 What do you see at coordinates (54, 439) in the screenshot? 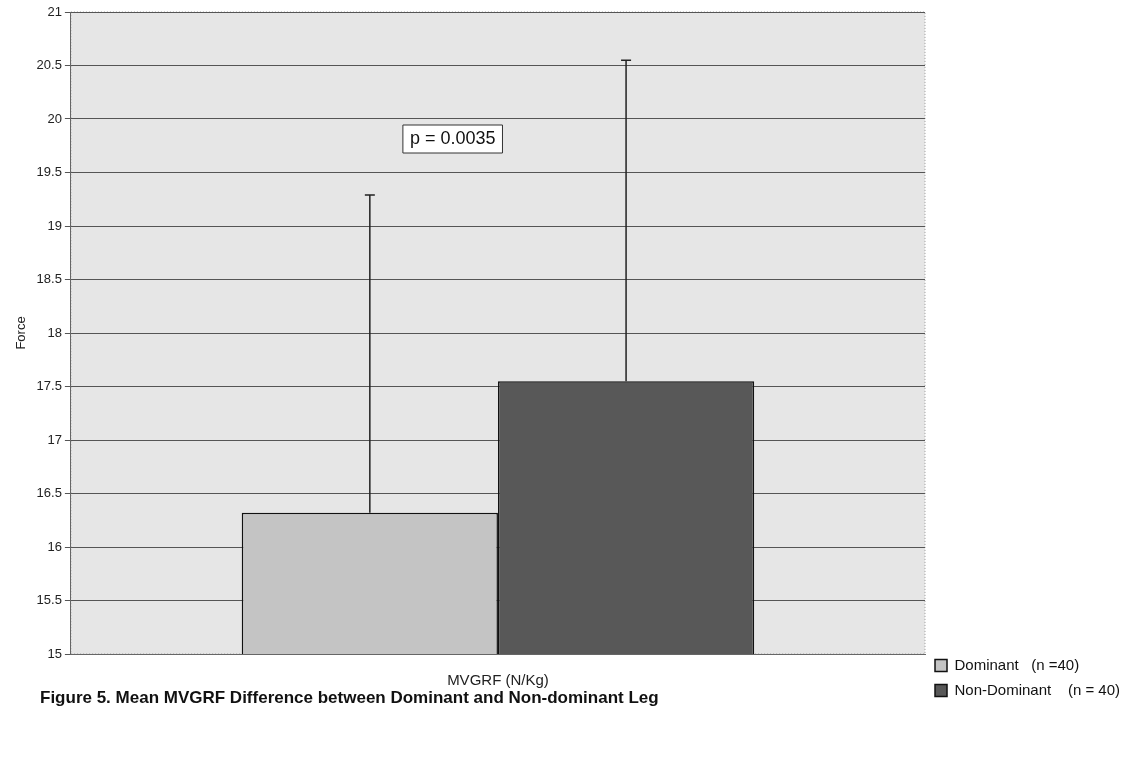
I see `y-tick-label: 17` at bounding box center [54, 439].